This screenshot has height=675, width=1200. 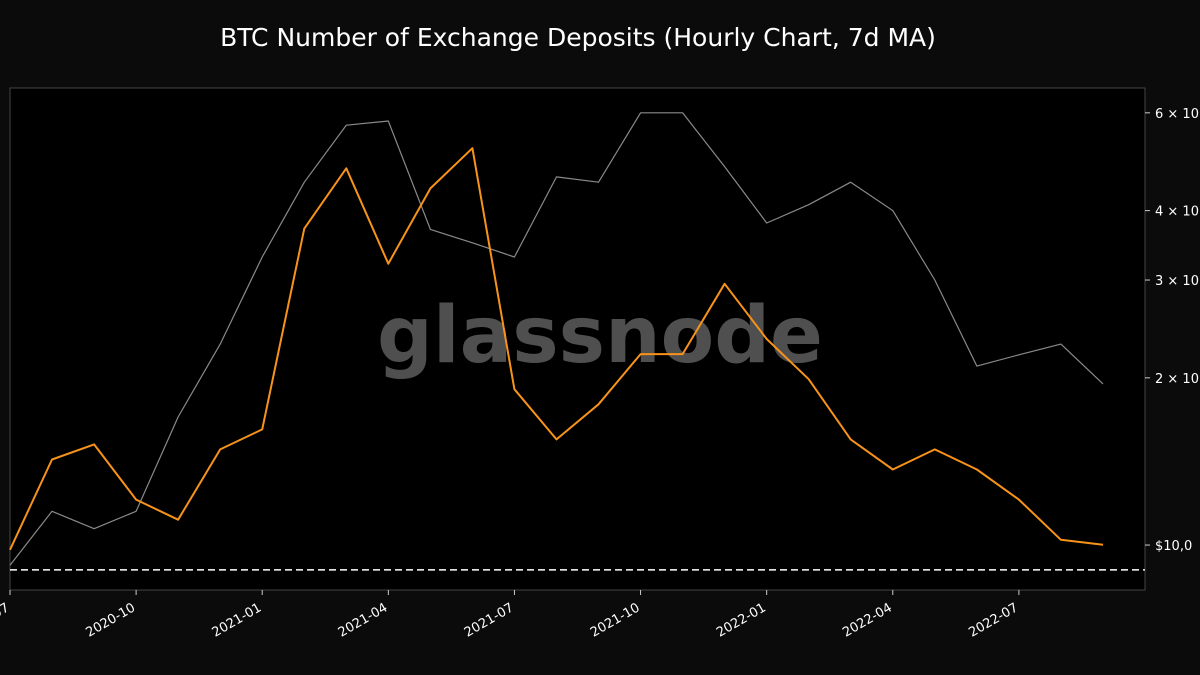 What do you see at coordinates (363, 620) in the screenshot?
I see `x-tick-label: 2021-04` at bounding box center [363, 620].